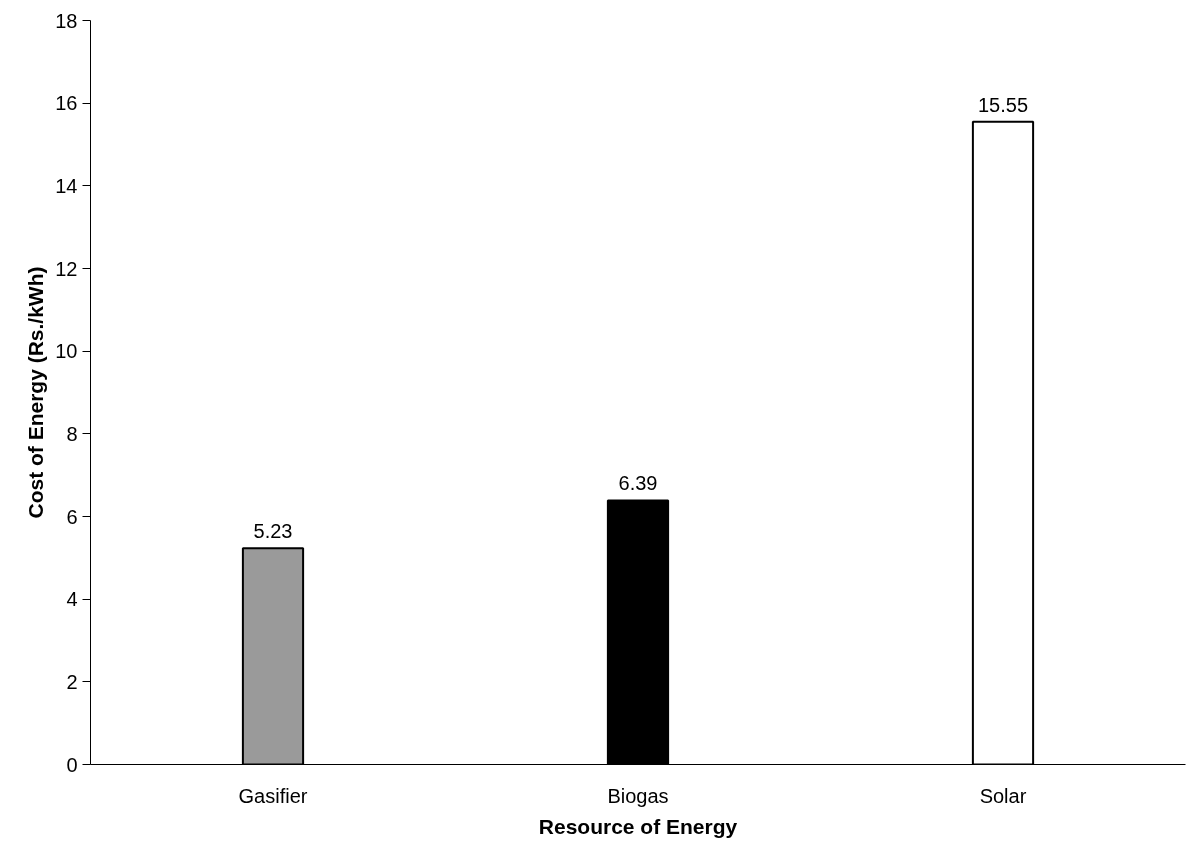  Describe the element at coordinates (638, 826) in the screenshot. I see `x-axis-title: Resource of Energy` at that location.